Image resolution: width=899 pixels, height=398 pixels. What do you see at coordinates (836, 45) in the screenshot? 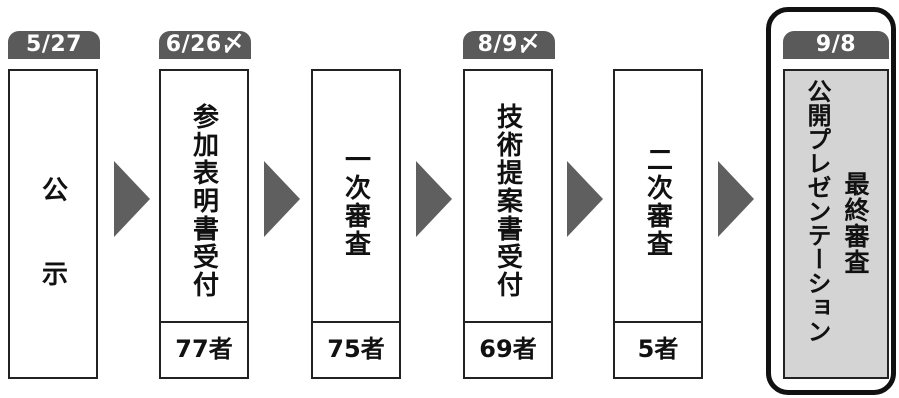
I see `date-pill-final: 9/8` at bounding box center [836, 45].